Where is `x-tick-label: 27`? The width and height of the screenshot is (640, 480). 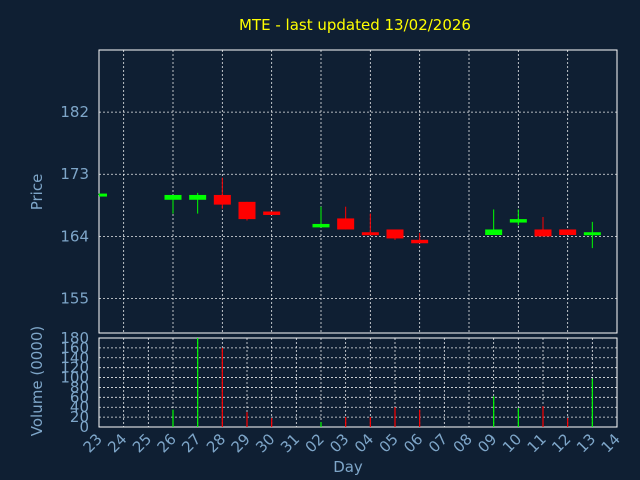 x-tick-label: 27 is located at coordinates (191, 443).